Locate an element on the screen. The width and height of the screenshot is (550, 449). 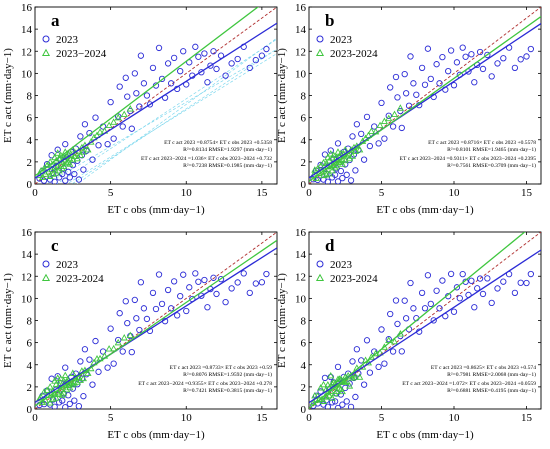
y-tick-label: 6 is located at coordinates (30, 119).